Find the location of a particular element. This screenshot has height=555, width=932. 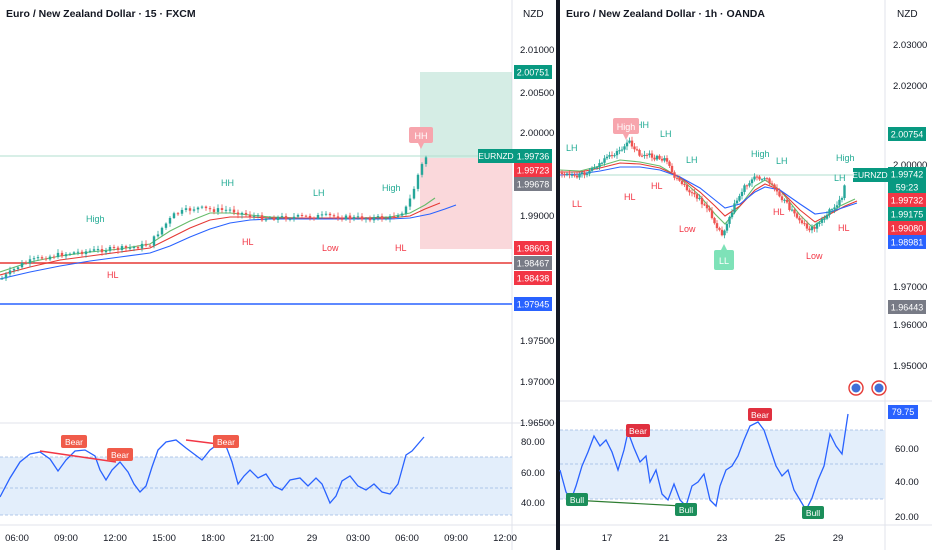

right-time-tick-3: 25 is located at coordinates (780, 538).